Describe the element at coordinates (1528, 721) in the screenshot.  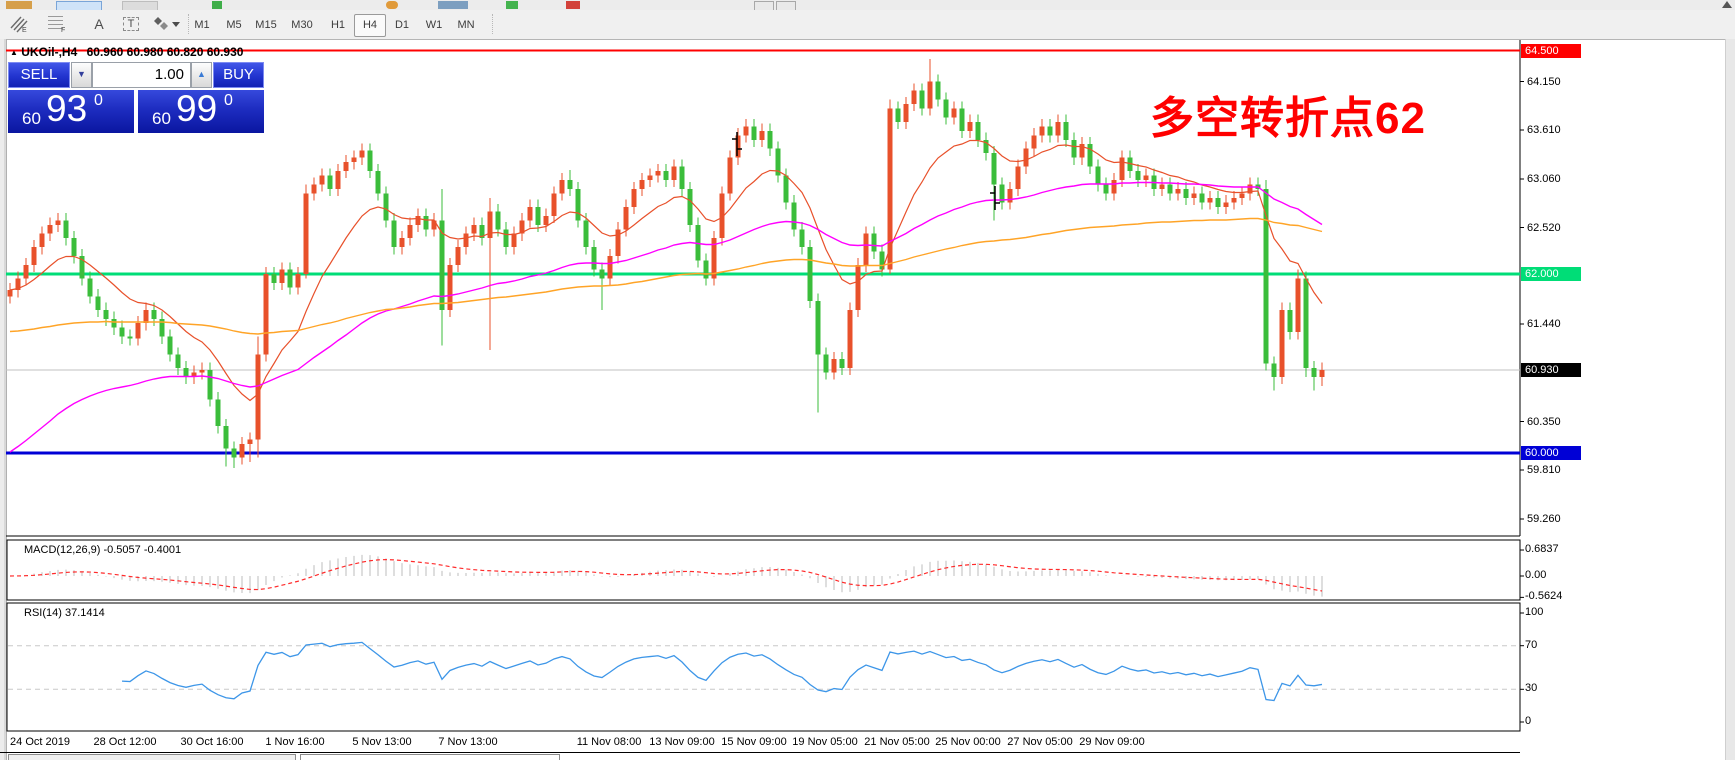
I see `rsi-tick-0: 0` at that location.